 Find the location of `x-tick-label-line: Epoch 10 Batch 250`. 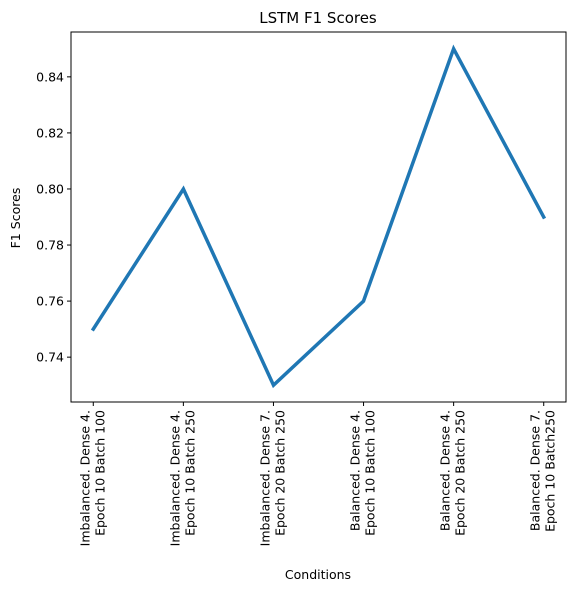

x-tick-label-line: Epoch 10 Batch 250 is located at coordinates (189, 473).